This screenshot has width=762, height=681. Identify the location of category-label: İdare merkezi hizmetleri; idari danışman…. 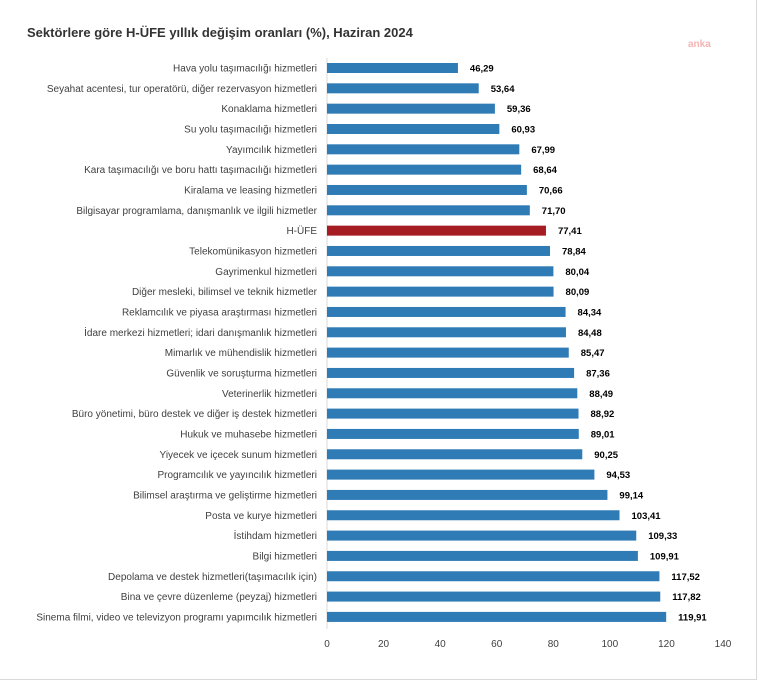
(200, 332).